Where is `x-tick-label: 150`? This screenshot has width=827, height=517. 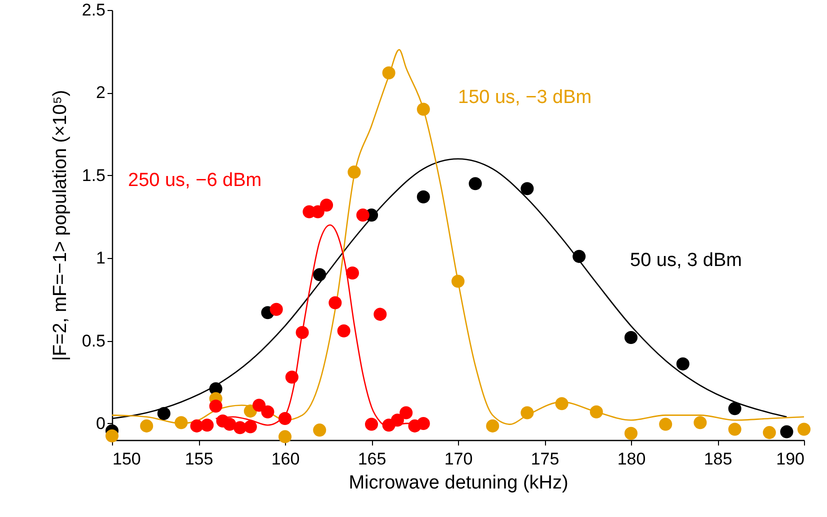 x-tick-label: 150 is located at coordinates (126, 459).